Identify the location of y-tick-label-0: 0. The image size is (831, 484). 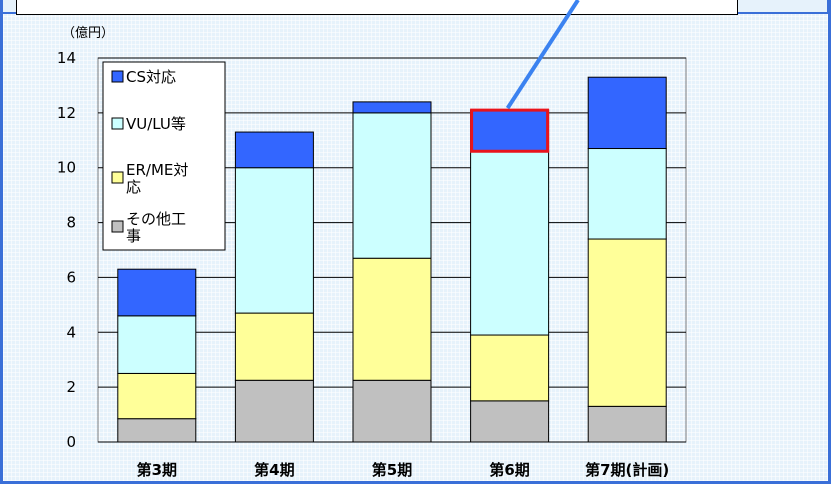
(71, 442).